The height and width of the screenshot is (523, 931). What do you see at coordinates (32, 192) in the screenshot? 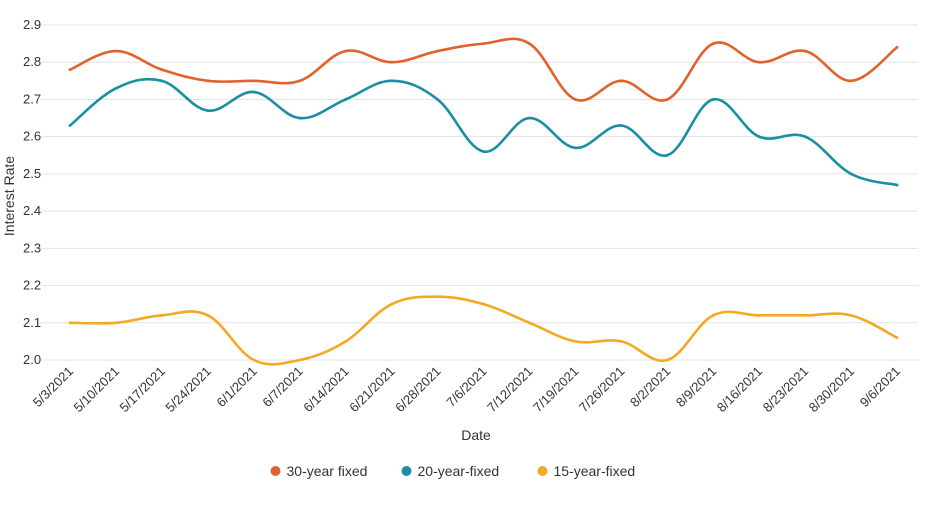
I see `y-tick-labels: 2.0 2.1 2.2 2.3 2.4 2.5 2.6 2.7 2.8 2.9` at bounding box center [32, 192].